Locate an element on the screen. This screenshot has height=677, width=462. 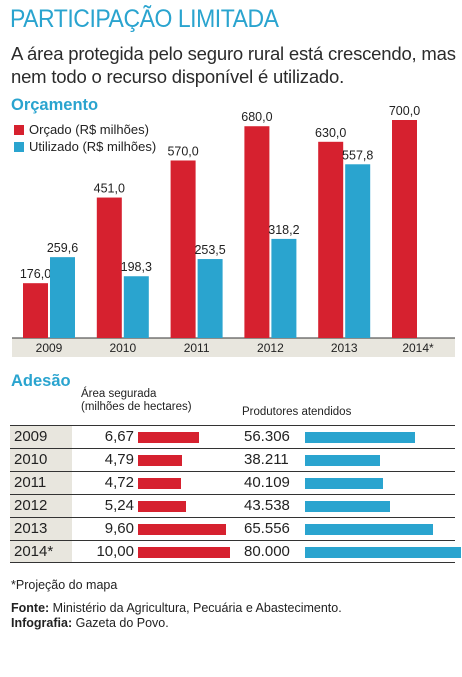
row-producers-value: 40.109 is located at coordinates (267, 482).